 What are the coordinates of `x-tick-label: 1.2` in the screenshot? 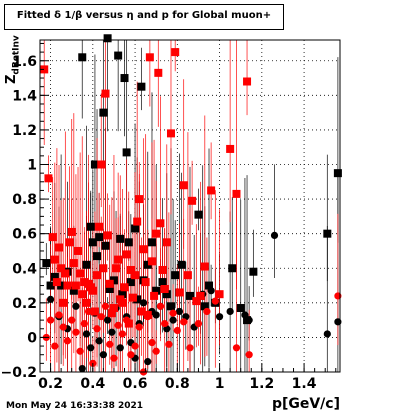 It's located at (261, 384).